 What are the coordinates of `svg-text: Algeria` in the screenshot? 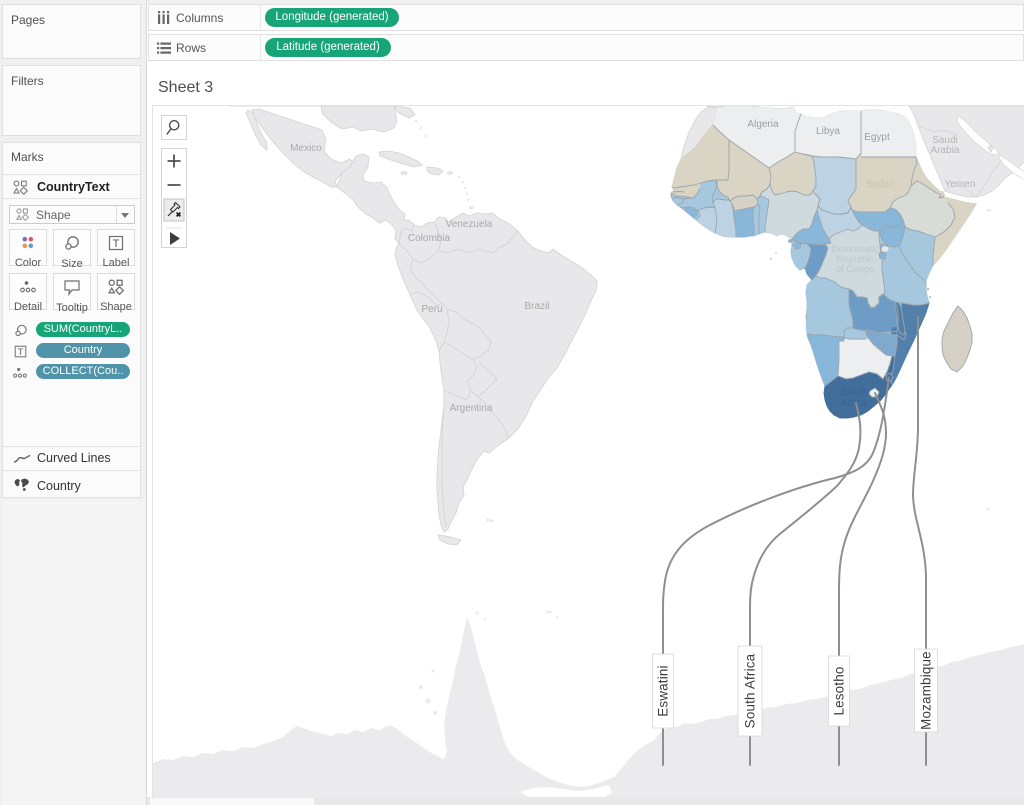 It's located at (763, 124).